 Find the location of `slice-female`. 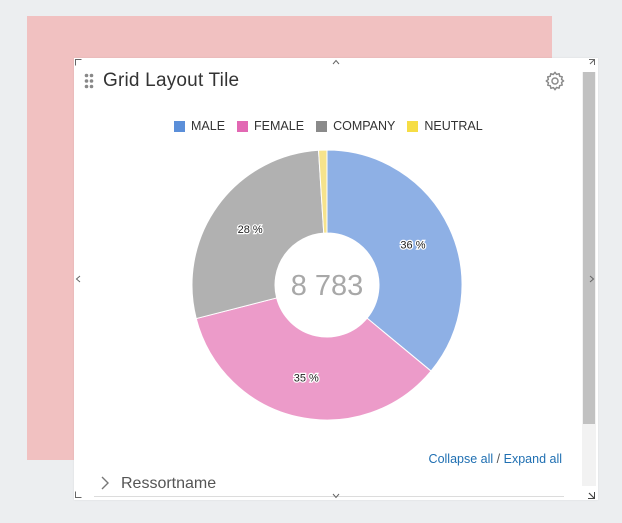

slice-female is located at coordinates (313, 359).